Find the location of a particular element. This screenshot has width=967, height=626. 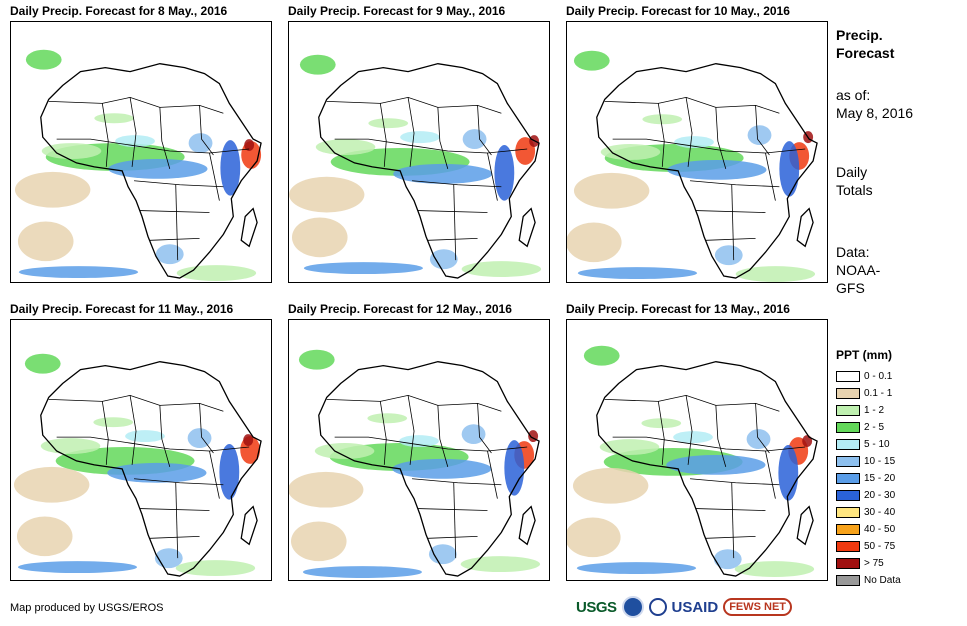

legend-label: 0.1 - 1 is located at coordinates (878, 393).